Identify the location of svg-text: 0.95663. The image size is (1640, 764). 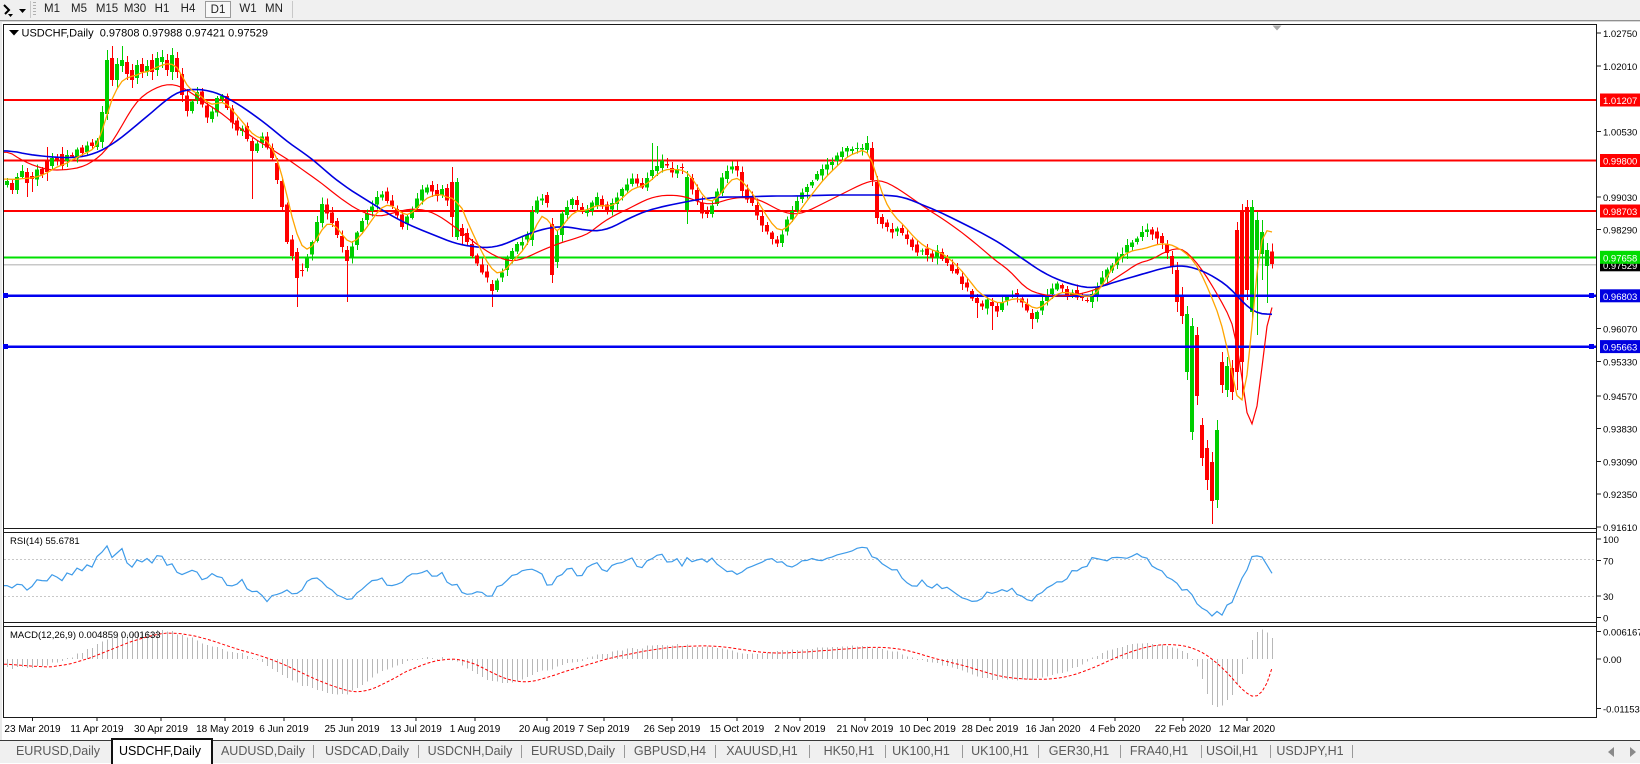
(1620, 348).